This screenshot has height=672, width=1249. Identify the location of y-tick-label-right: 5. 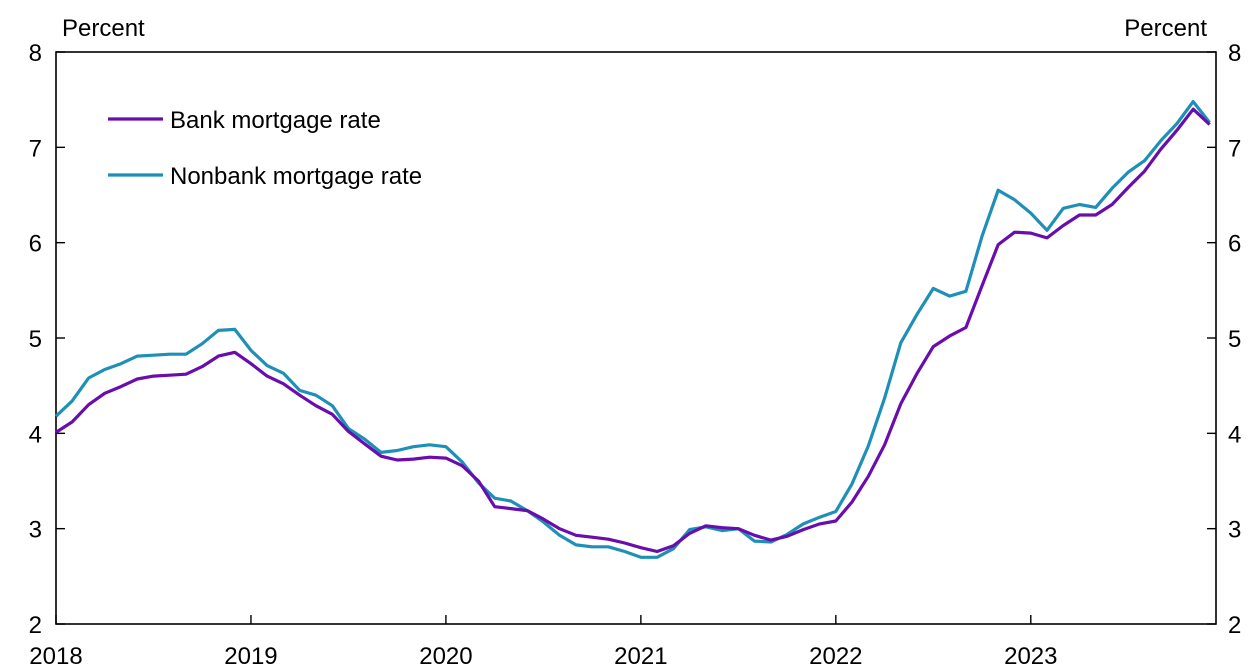
(1234, 339).